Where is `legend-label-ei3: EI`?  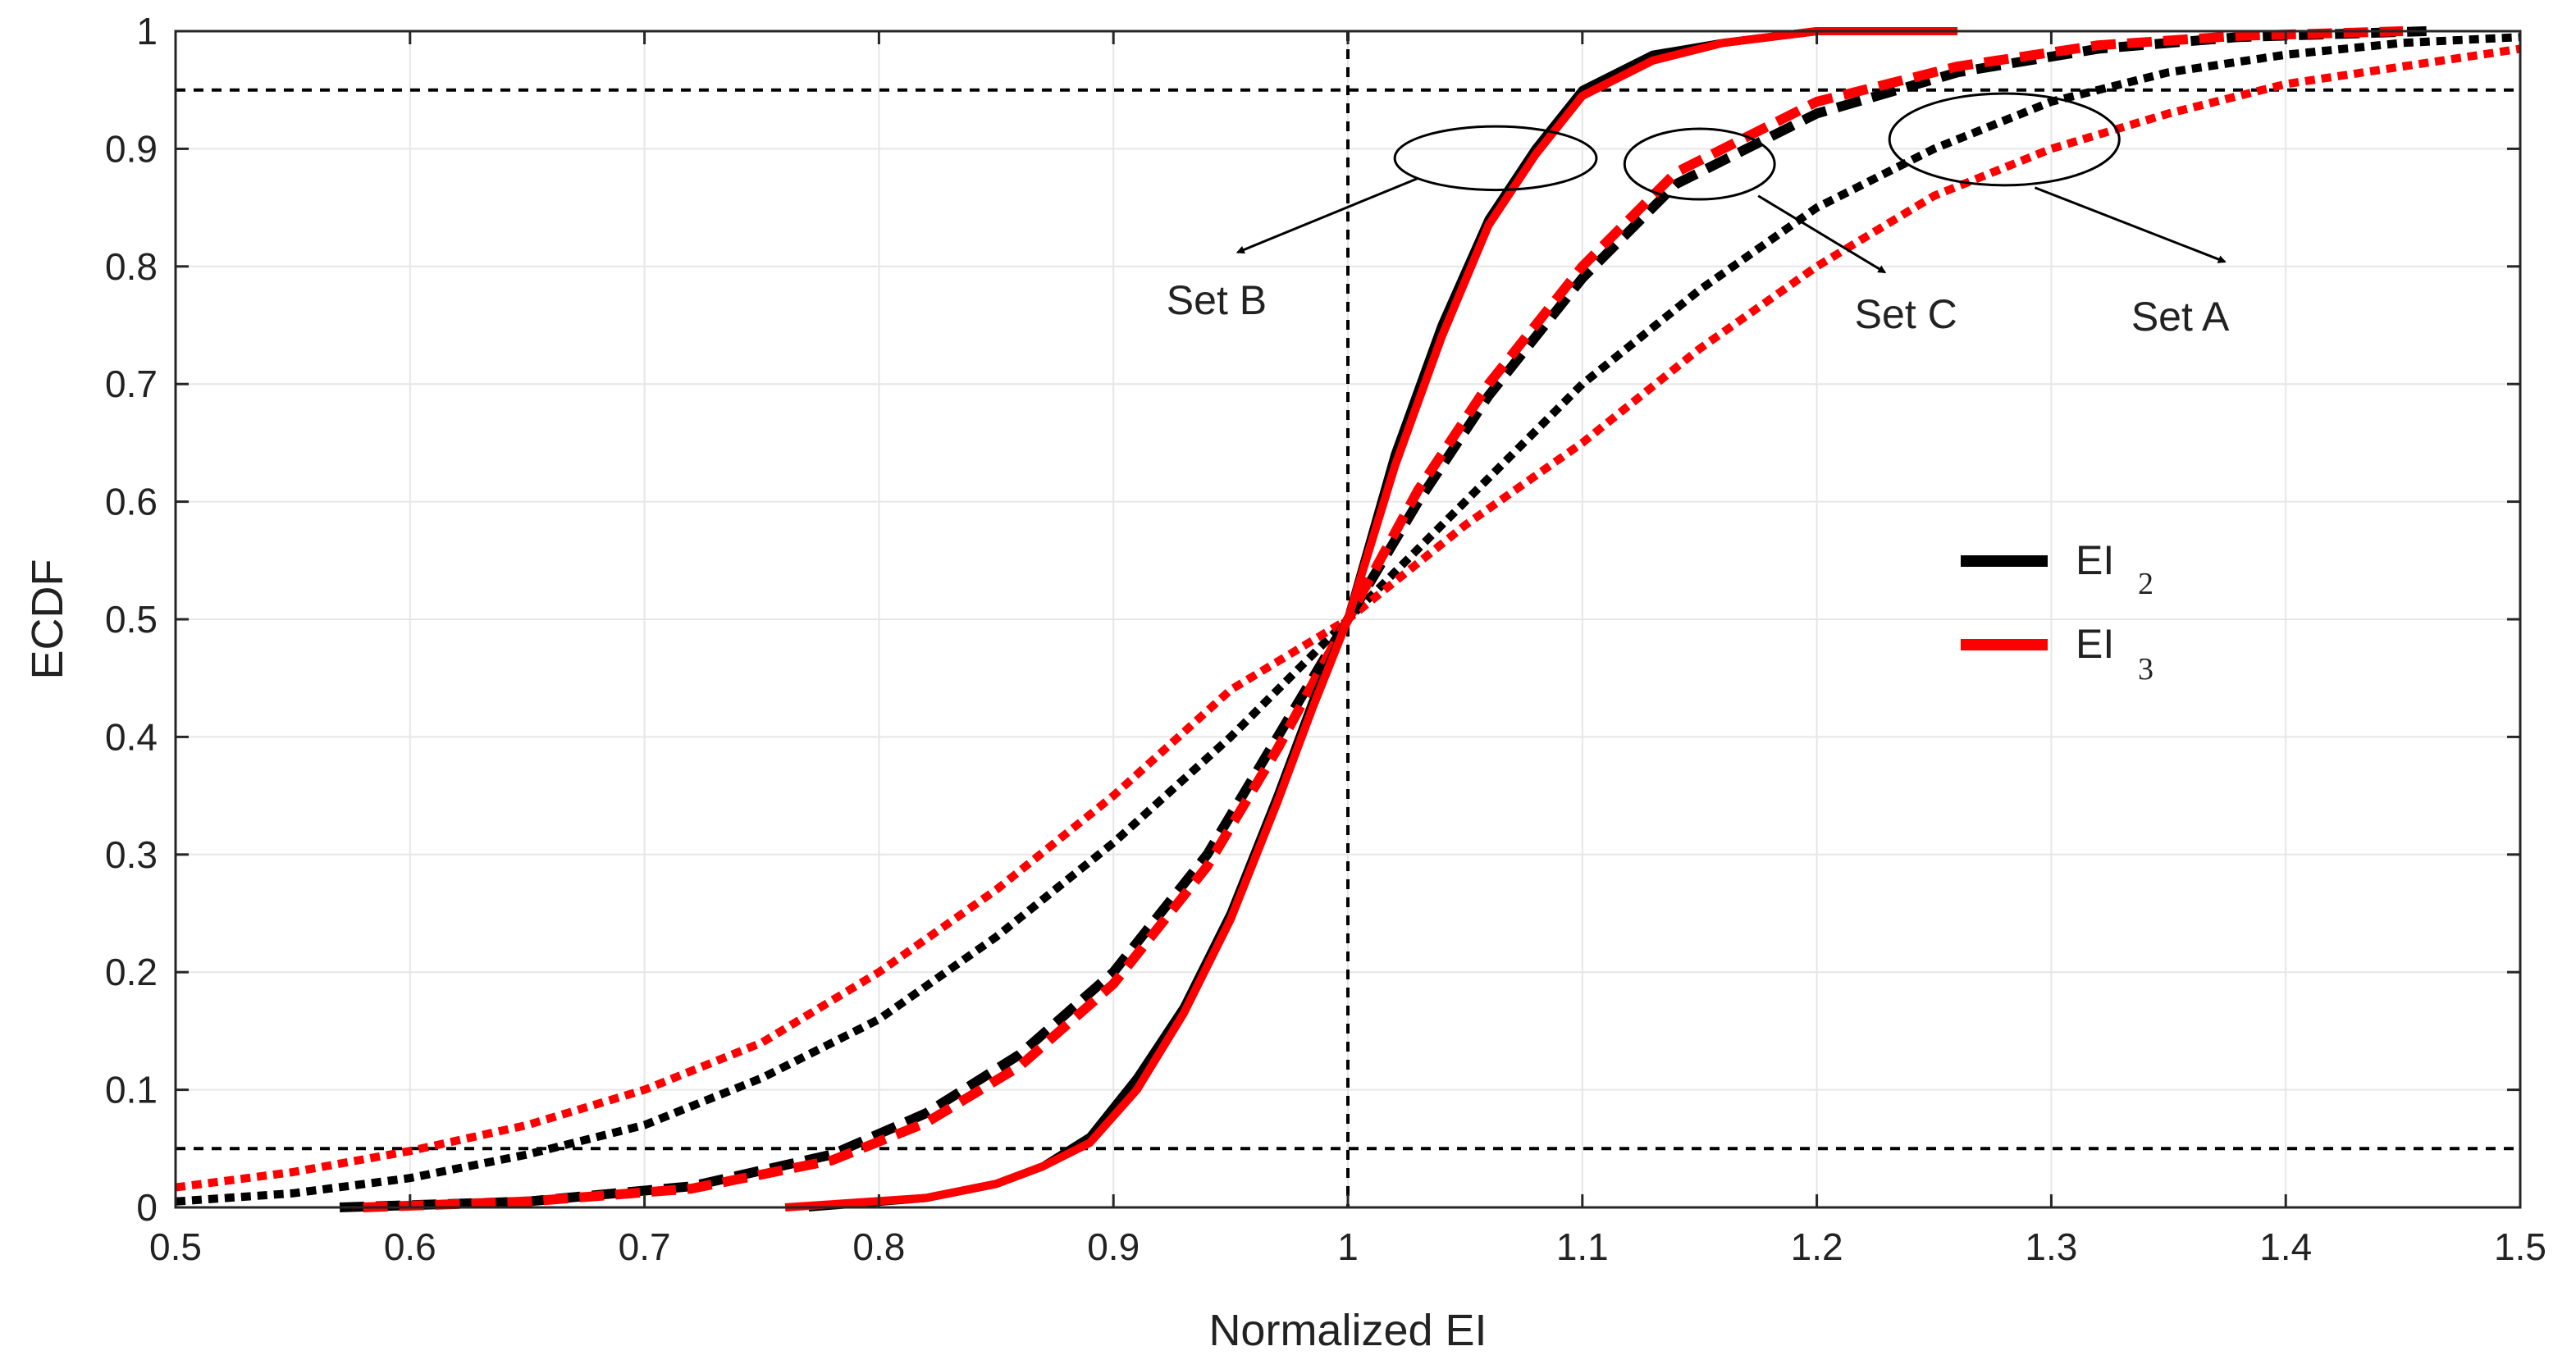
legend-label-ei3: EI is located at coordinates (2095, 644).